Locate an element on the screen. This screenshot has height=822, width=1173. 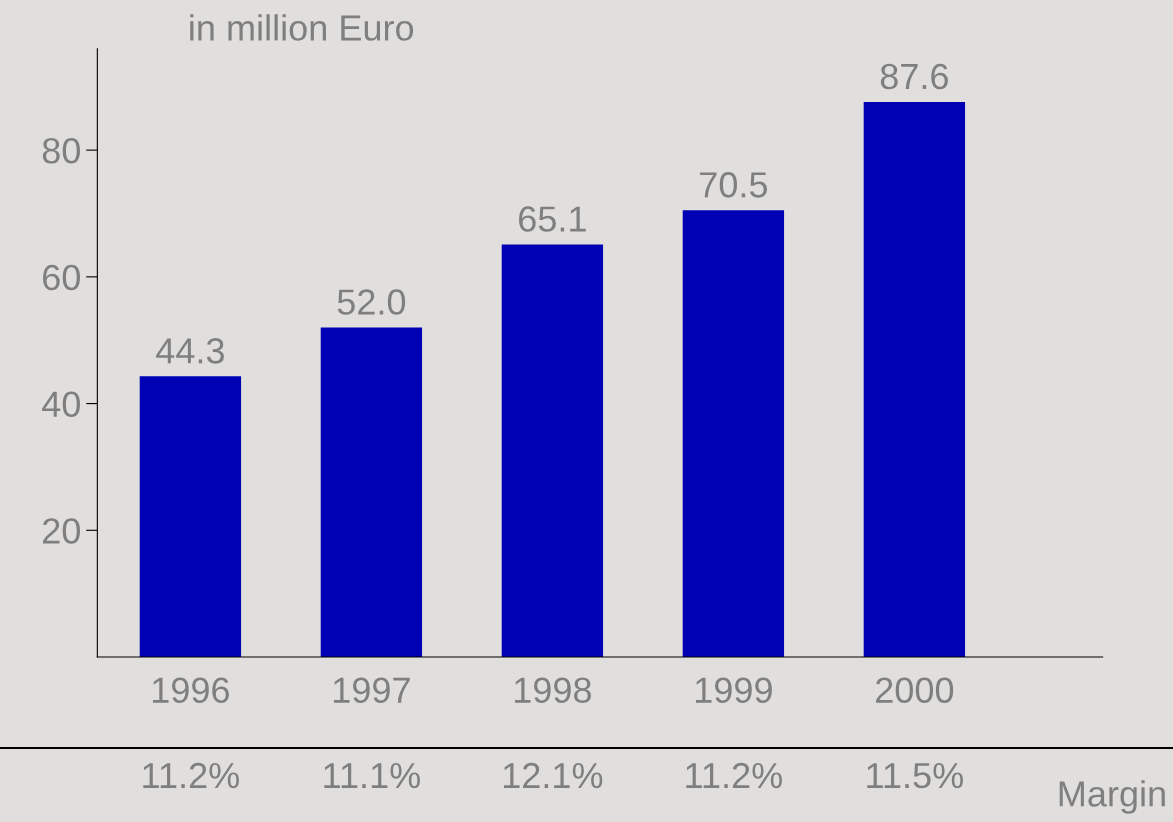
data-label: 70.5 is located at coordinates (734, 185).